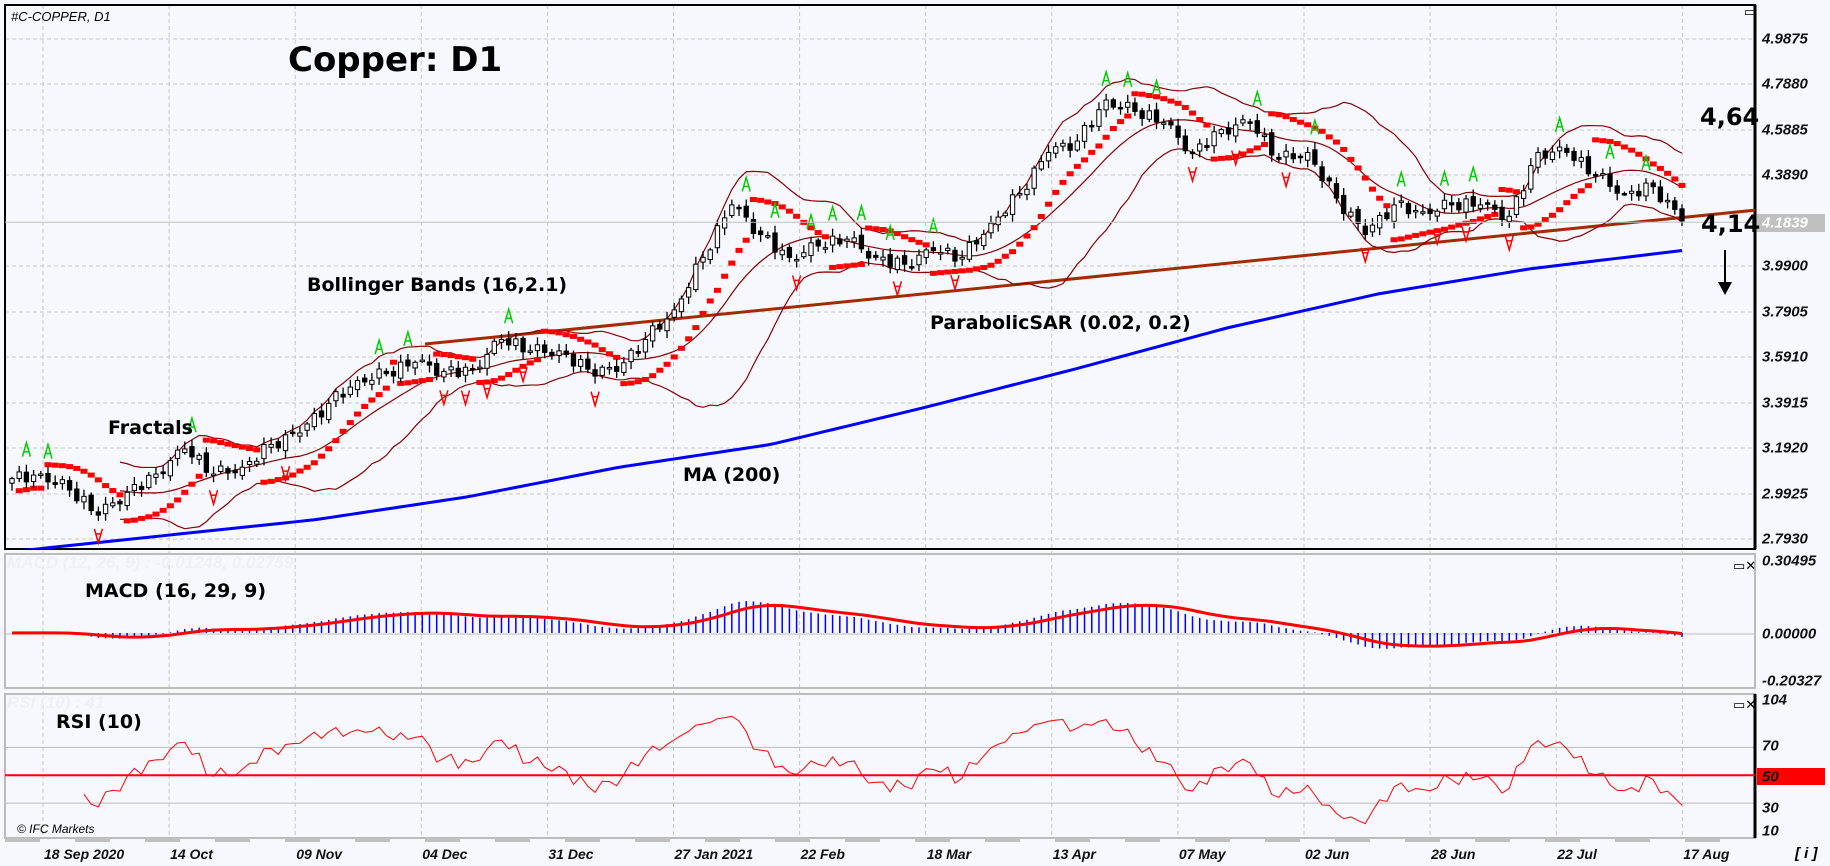  What do you see at coordinates (1785, 539) in the screenshot?
I see `price-tick: 2.7930` at bounding box center [1785, 539].